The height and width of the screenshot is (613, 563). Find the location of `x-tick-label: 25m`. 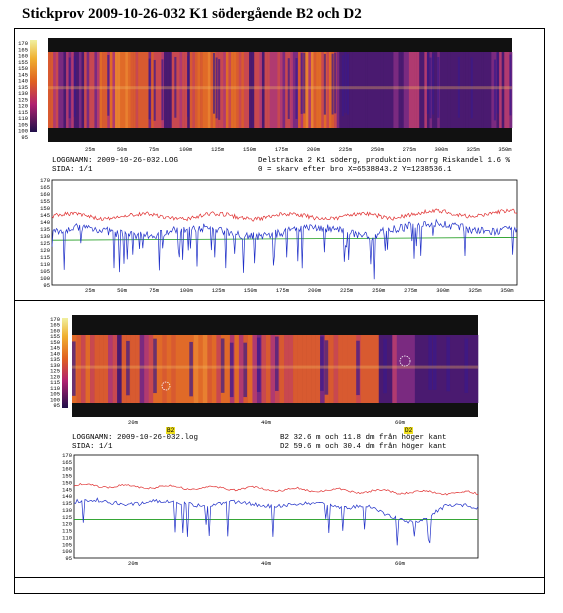

x-tick-label: 25m is located at coordinates (90, 149).